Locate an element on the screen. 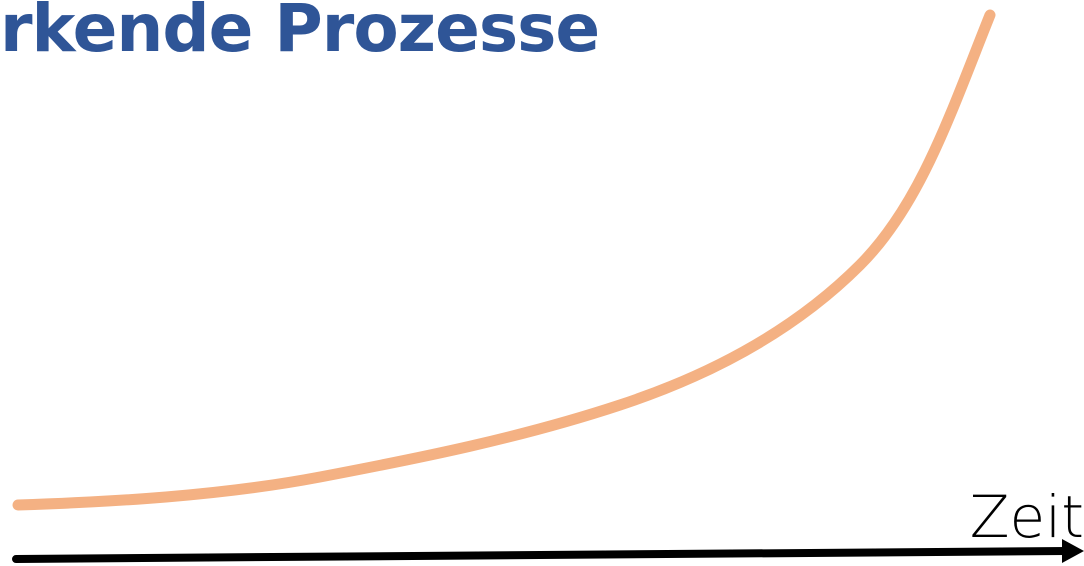  axis-arrowhead-icon is located at coordinates (1073, 551).